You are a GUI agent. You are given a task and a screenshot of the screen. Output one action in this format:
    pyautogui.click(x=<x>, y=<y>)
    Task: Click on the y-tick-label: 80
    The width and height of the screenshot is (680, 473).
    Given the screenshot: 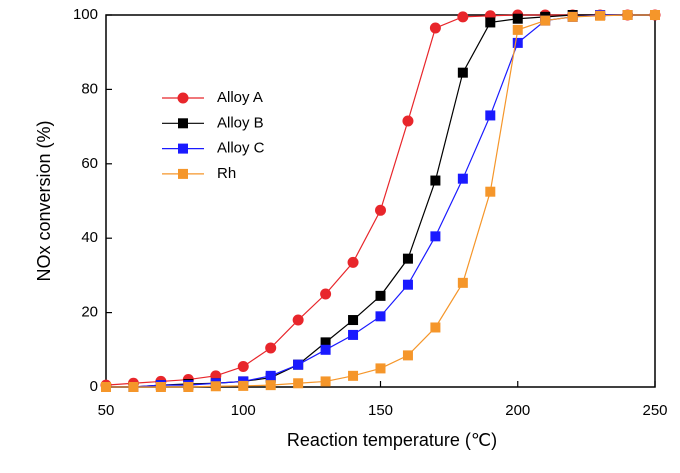 What is the action you would take?
    pyautogui.click(x=89, y=88)
    